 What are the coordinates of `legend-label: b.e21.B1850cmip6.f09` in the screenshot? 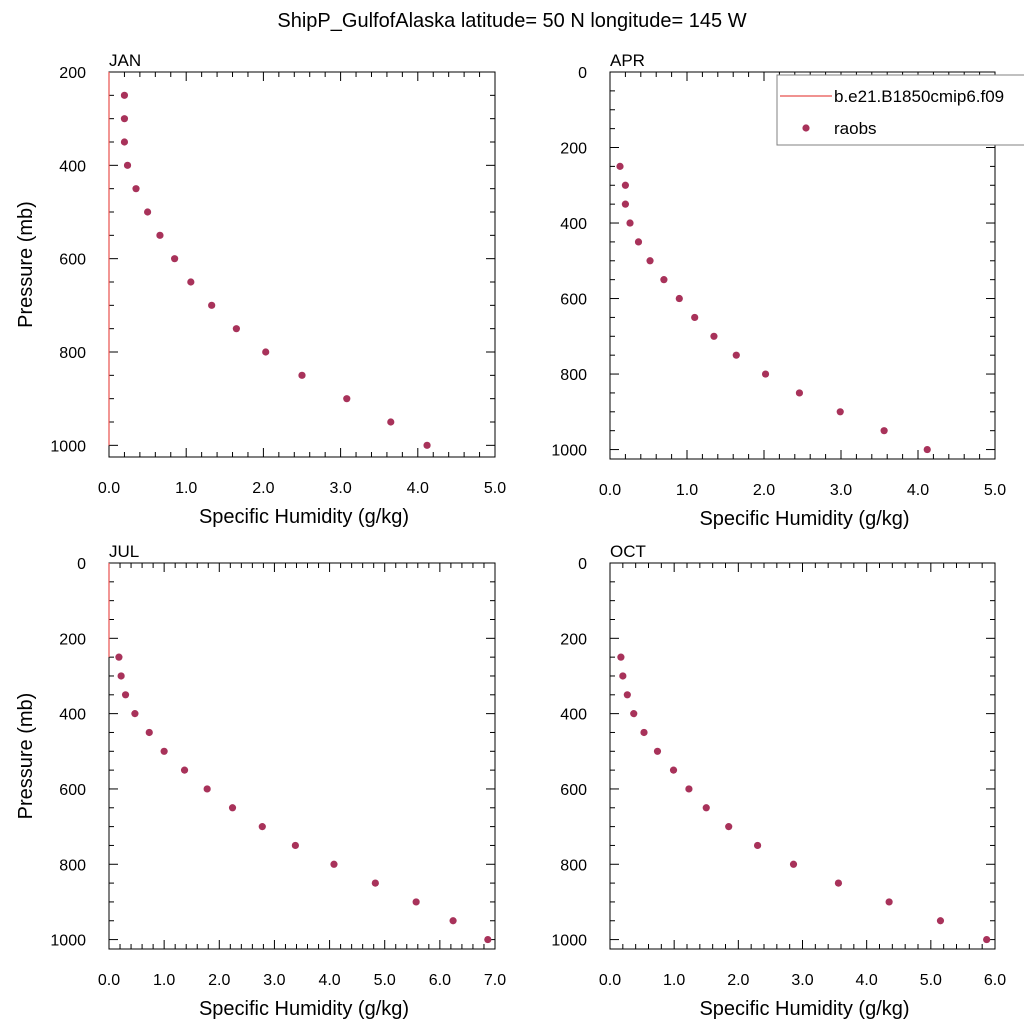 It's located at (919, 96).